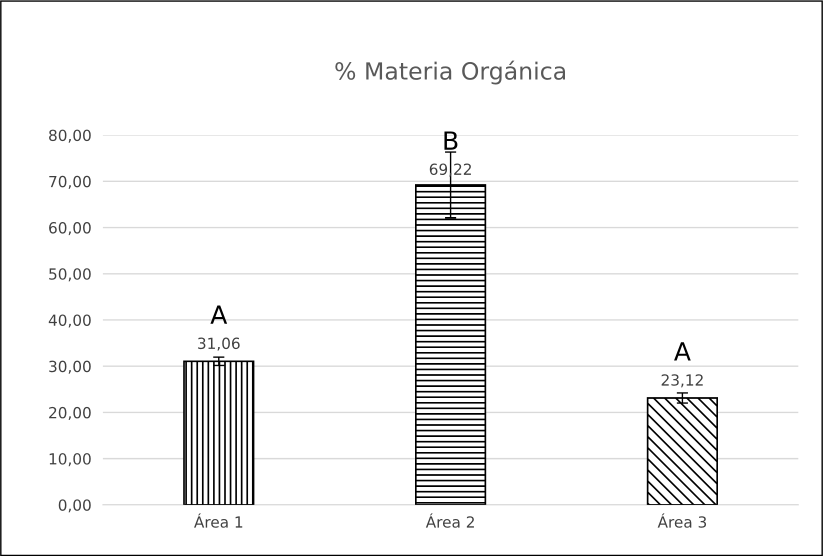 The image size is (823, 556). I want to click on data-label: 31,06, so click(219, 344).